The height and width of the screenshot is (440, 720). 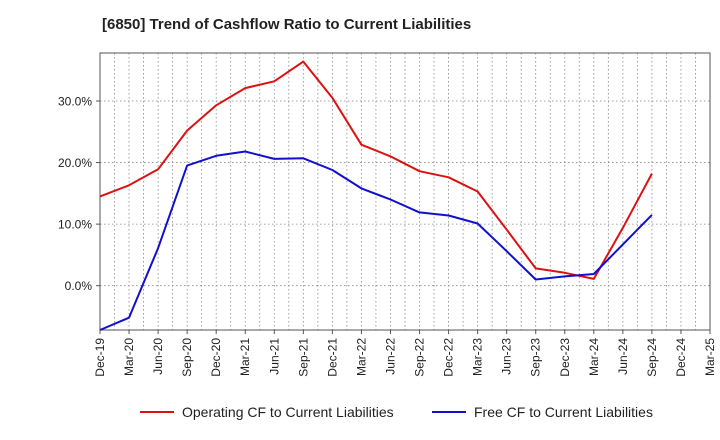 I want to click on legend-item-operating-cf: Operating CF to Current Liabilities, so click(x=267, y=412).